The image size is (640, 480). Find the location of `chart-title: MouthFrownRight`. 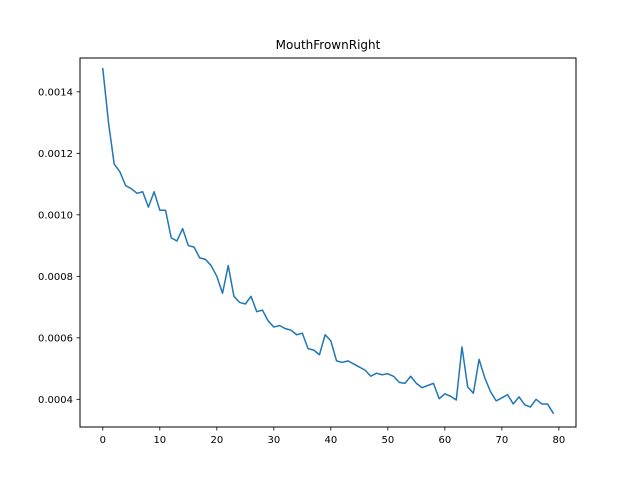

chart-title: MouthFrownRight is located at coordinates (328, 45).